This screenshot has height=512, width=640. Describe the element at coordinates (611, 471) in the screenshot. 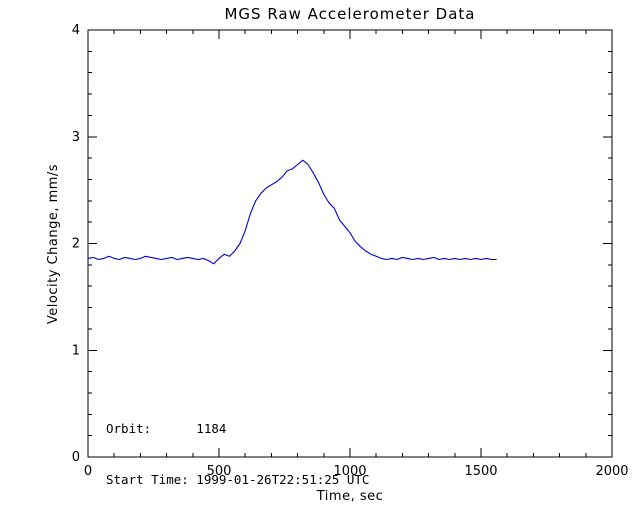

I see `x-tick-label: 2000` at that location.